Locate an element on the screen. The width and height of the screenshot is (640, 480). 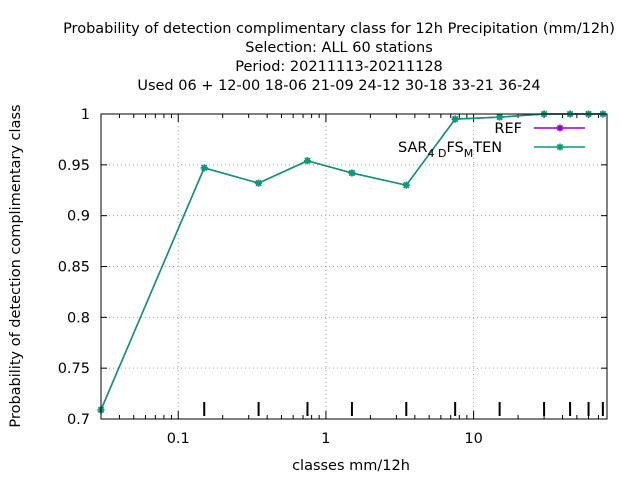
y-tick-label: 0.95 is located at coordinates (74, 166).